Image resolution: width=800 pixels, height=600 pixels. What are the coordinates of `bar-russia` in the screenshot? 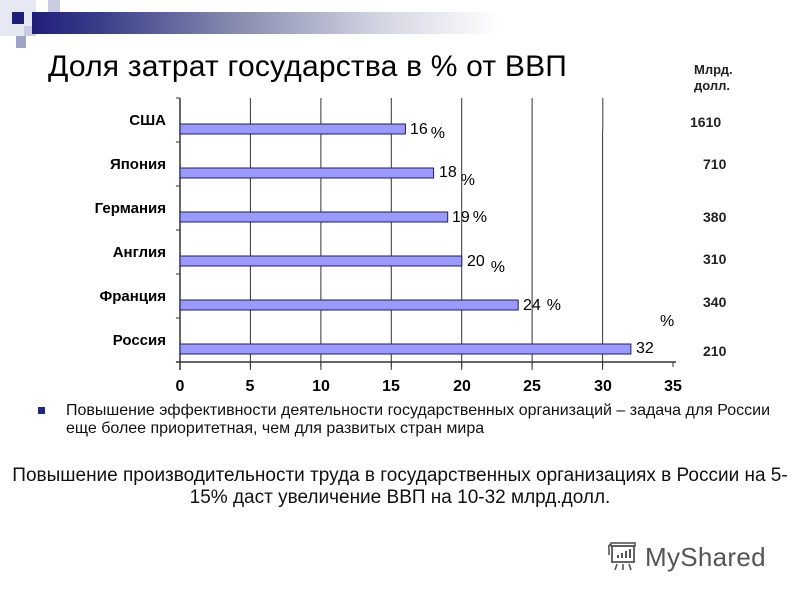 It's located at (405, 349).